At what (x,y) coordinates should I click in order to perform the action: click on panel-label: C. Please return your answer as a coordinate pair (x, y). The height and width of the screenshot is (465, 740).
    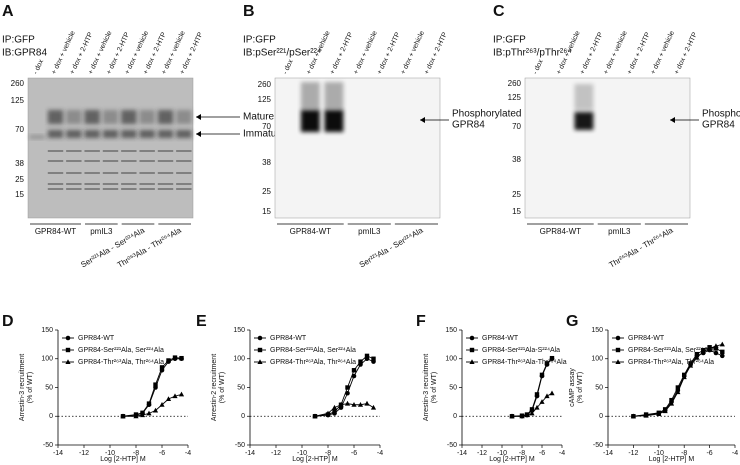
    Looking at the image, I should click on (499, 11).